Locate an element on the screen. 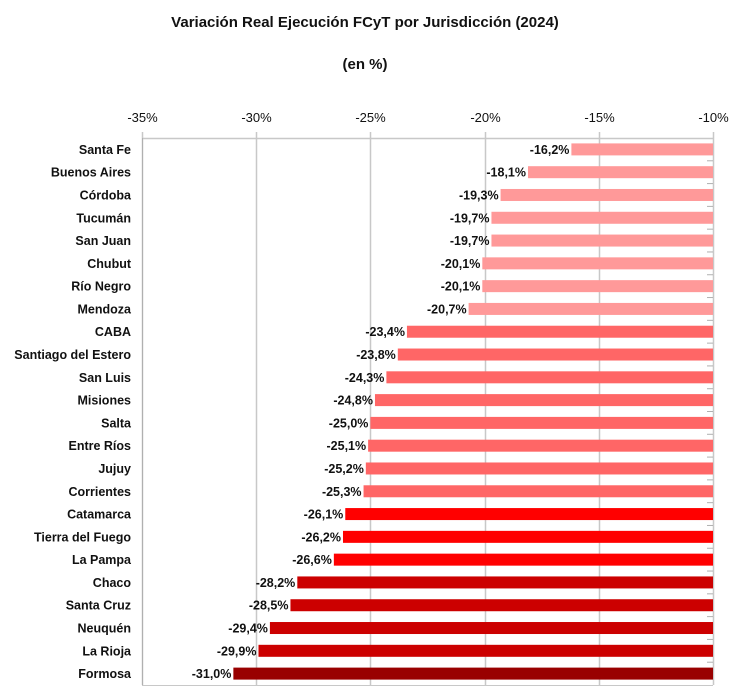  bar-santa-fe is located at coordinates (642, 149).